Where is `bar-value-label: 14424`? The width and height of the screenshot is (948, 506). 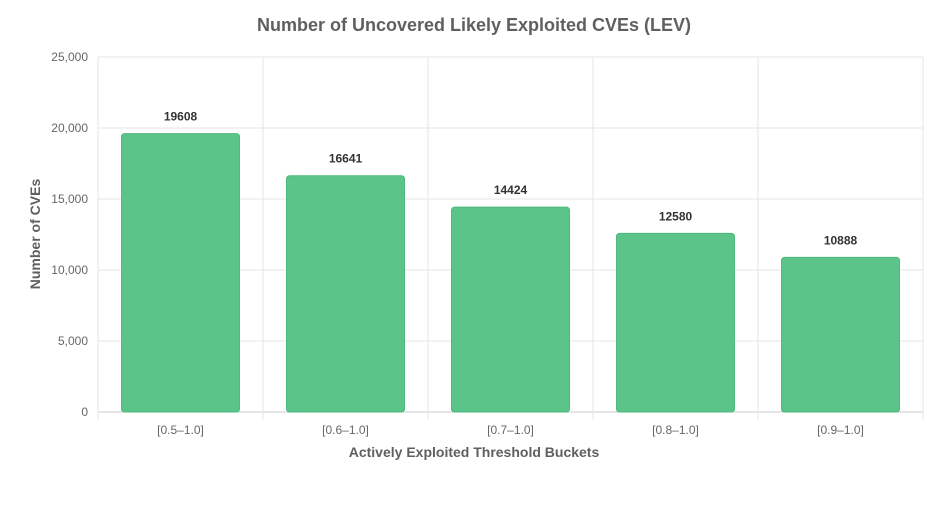 bar-value-label: 14424 is located at coordinates (511, 190).